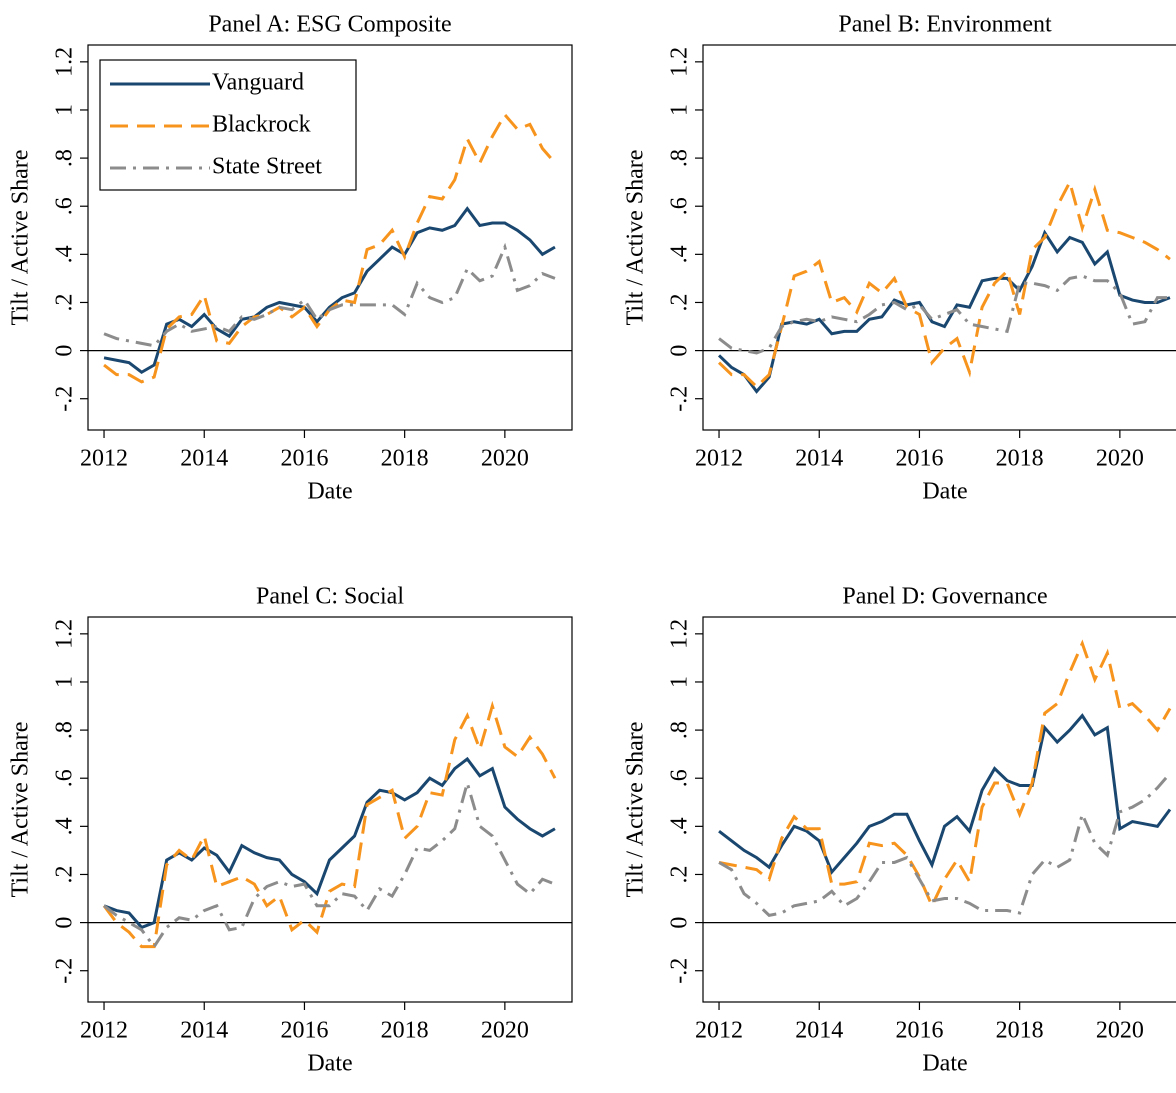 The height and width of the screenshot is (1093, 1176). Describe the element at coordinates (330, 597) in the screenshot. I see `panel-title: Panel C: Social` at that location.